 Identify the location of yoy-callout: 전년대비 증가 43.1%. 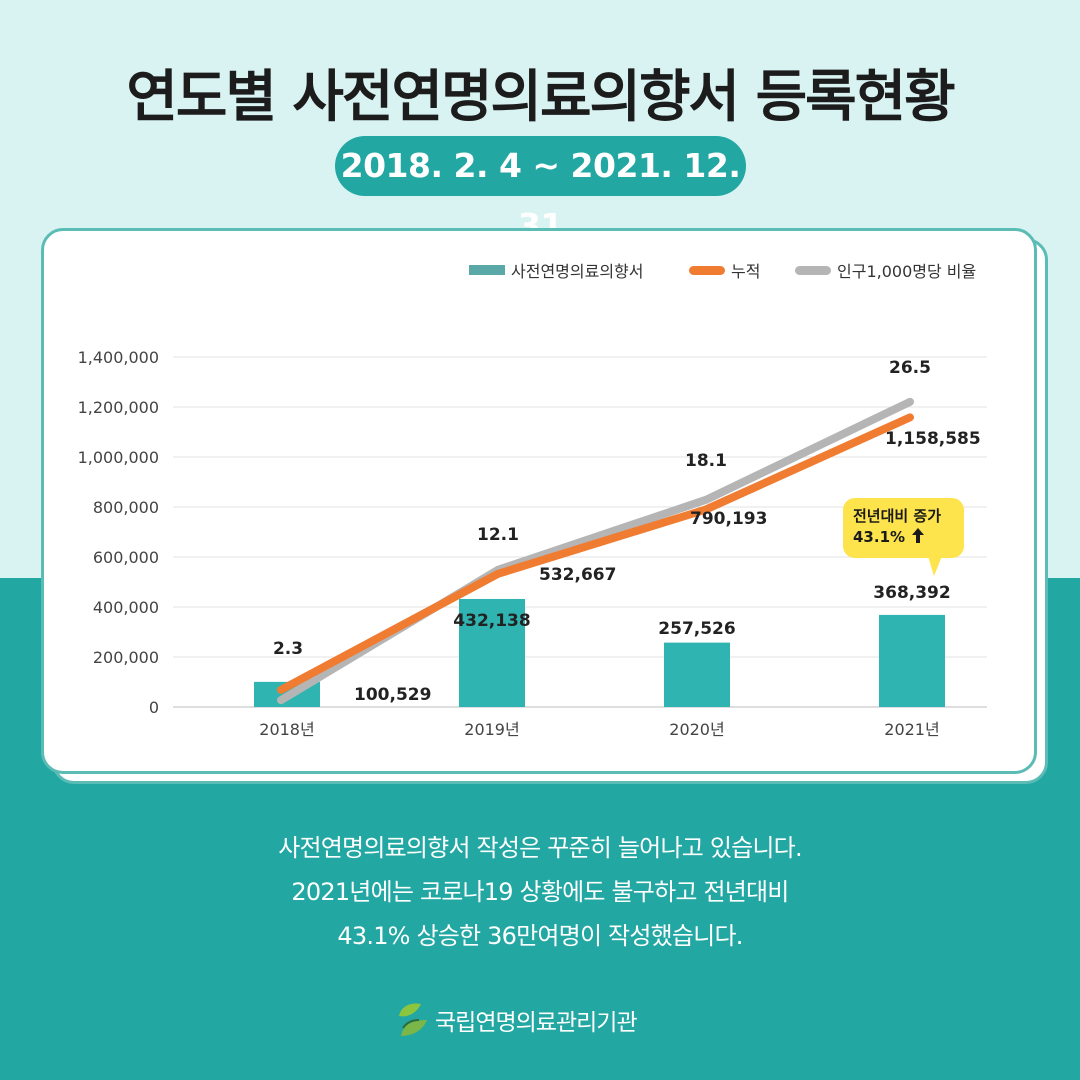
(903, 528).